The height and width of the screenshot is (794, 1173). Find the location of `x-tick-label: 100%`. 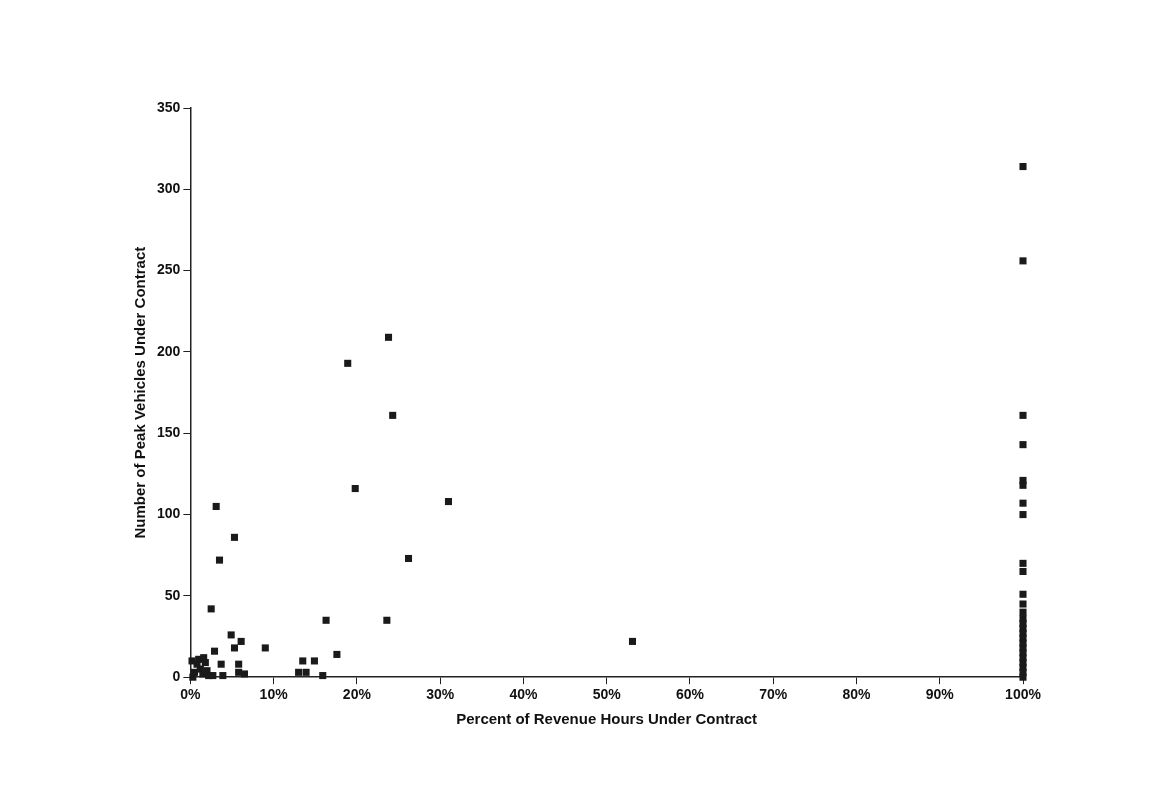

x-tick-label: 100% is located at coordinates (1023, 694).